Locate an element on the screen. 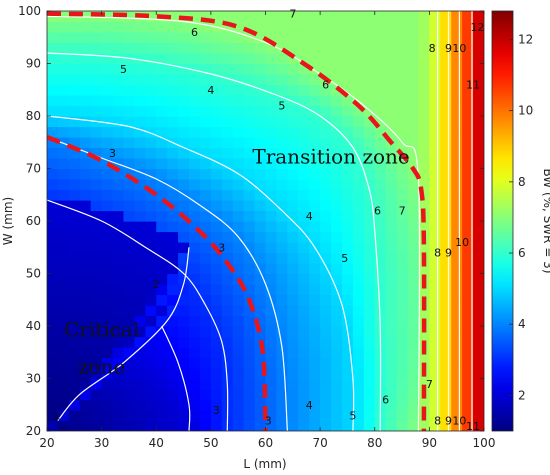 This screenshot has height=475, width=550. y-tick-label: 70 is located at coordinates (33, 169).